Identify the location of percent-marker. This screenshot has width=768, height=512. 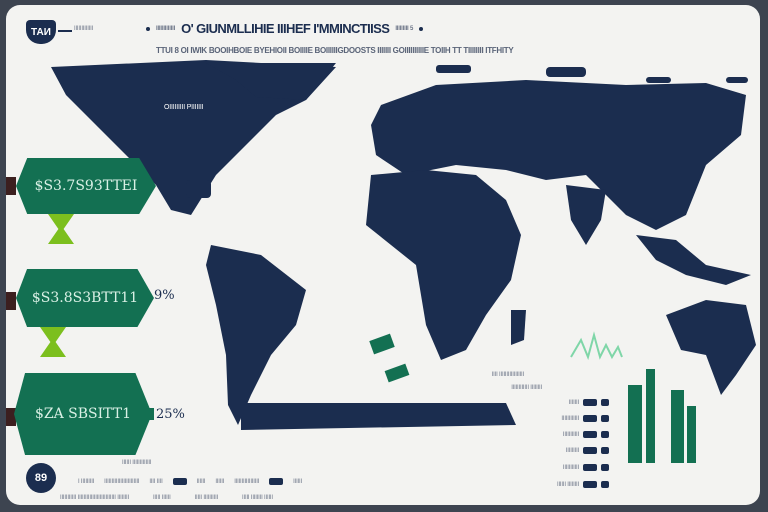
(150, 414).